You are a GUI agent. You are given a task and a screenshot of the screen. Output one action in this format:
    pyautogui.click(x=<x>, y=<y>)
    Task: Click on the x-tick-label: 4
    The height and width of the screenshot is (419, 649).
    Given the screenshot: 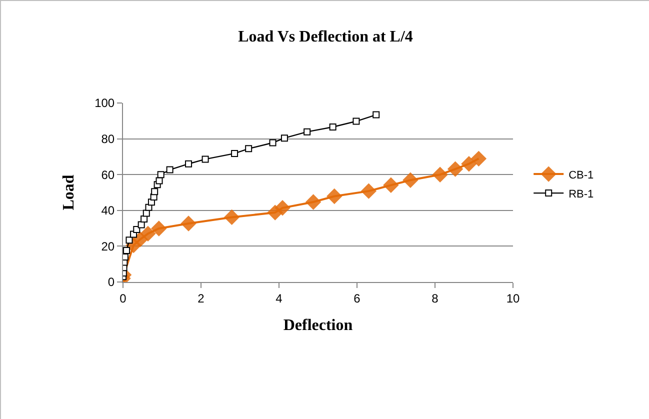 What is the action you would take?
    pyautogui.click(x=279, y=298)
    